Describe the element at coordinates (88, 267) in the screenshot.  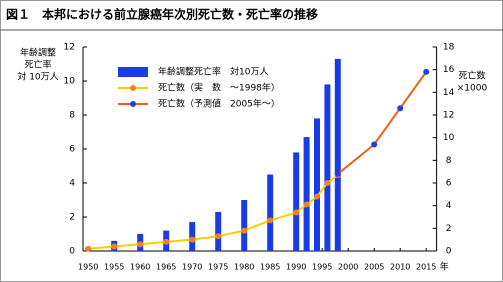
I see `x-tick-label: 1950` at that location.